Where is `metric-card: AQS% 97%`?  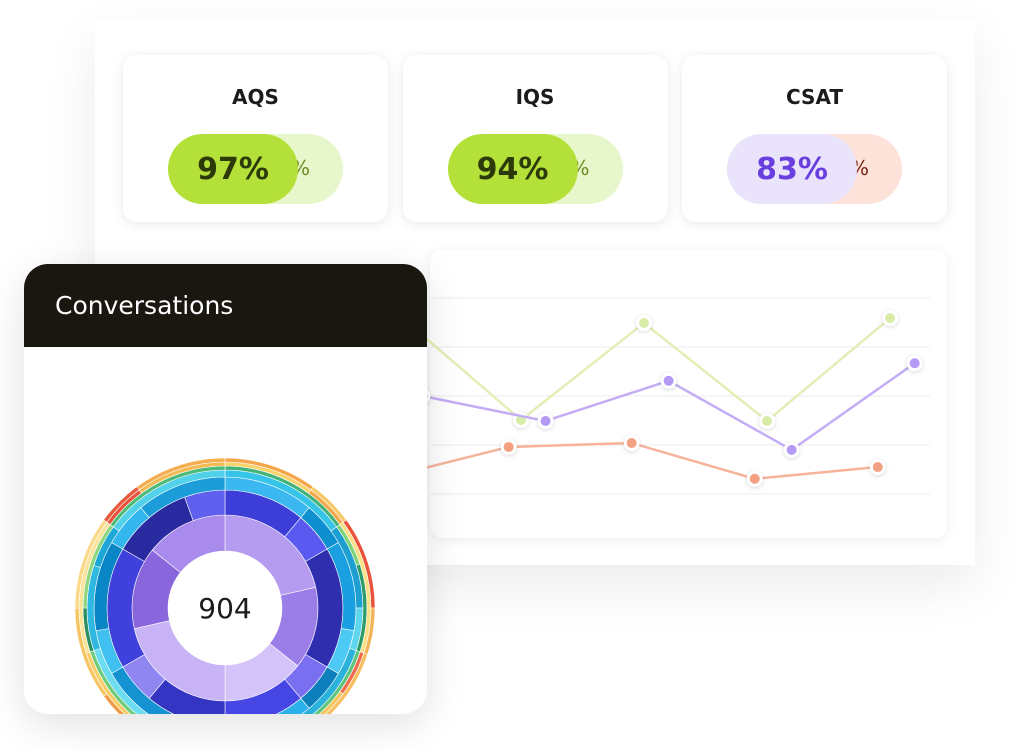 metric-card: AQS% 97% is located at coordinates (255, 138).